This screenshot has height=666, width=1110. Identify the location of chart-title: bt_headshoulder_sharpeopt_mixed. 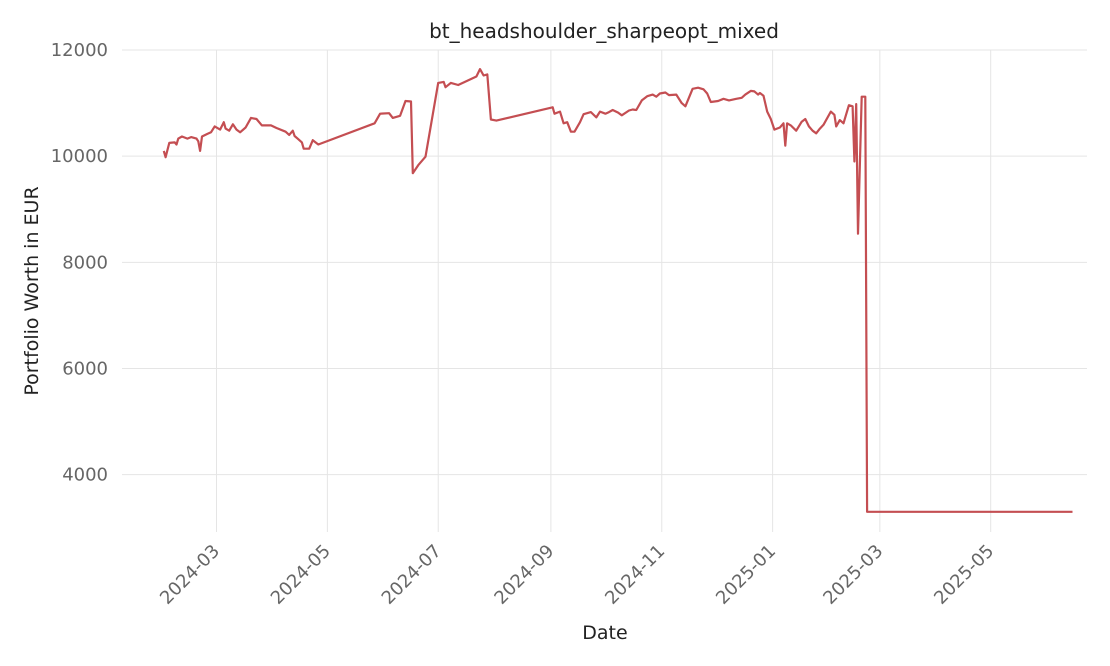
(604, 31).